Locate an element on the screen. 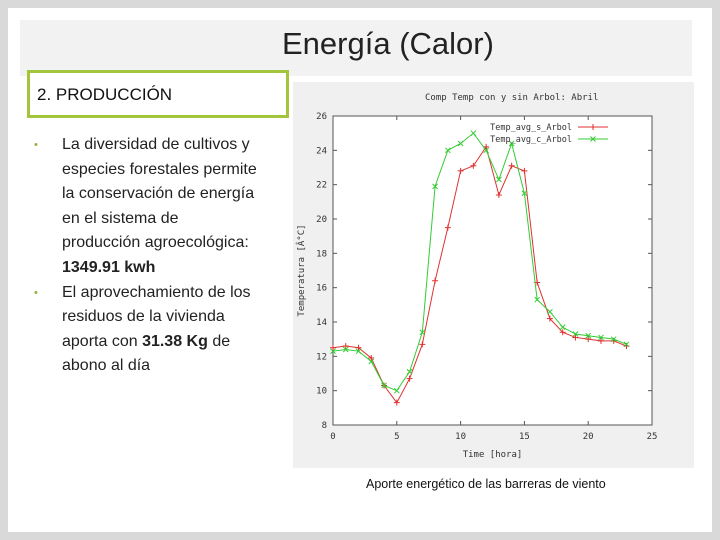 The image size is (720, 540). y-tick-label: 26 is located at coordinates (321, 117).